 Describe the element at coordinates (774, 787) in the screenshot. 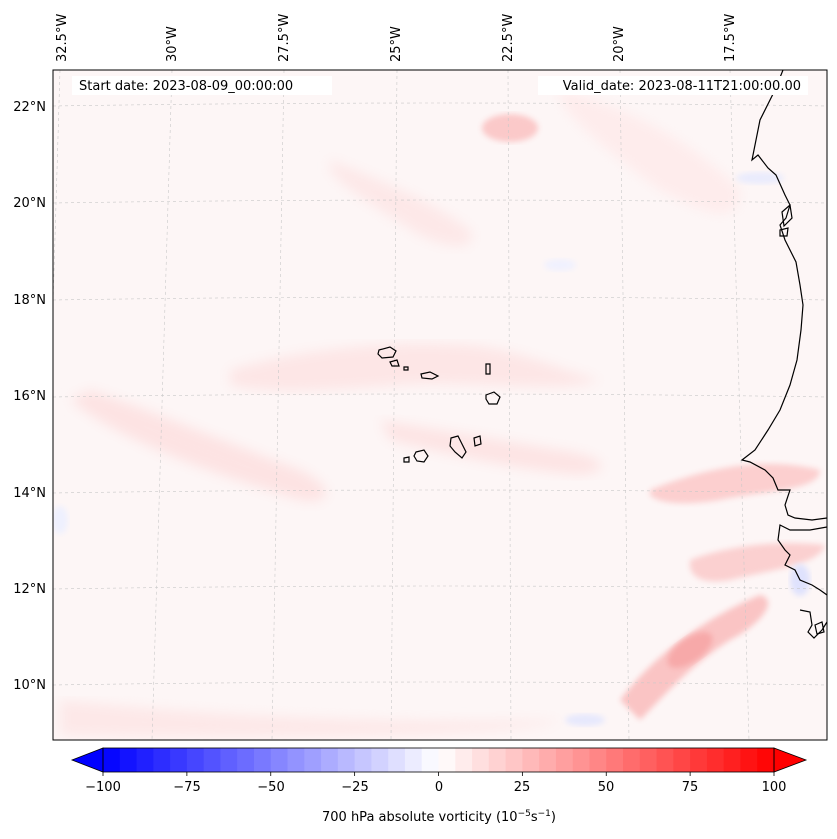

I see `colorbar-tick-label: 100` at that location.